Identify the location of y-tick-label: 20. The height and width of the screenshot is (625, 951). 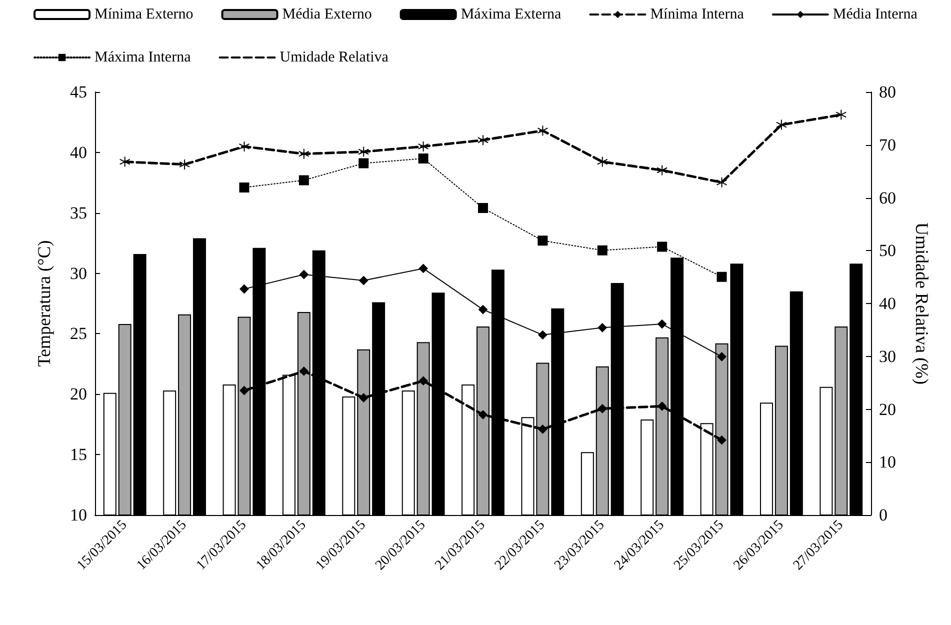
(78, 394).